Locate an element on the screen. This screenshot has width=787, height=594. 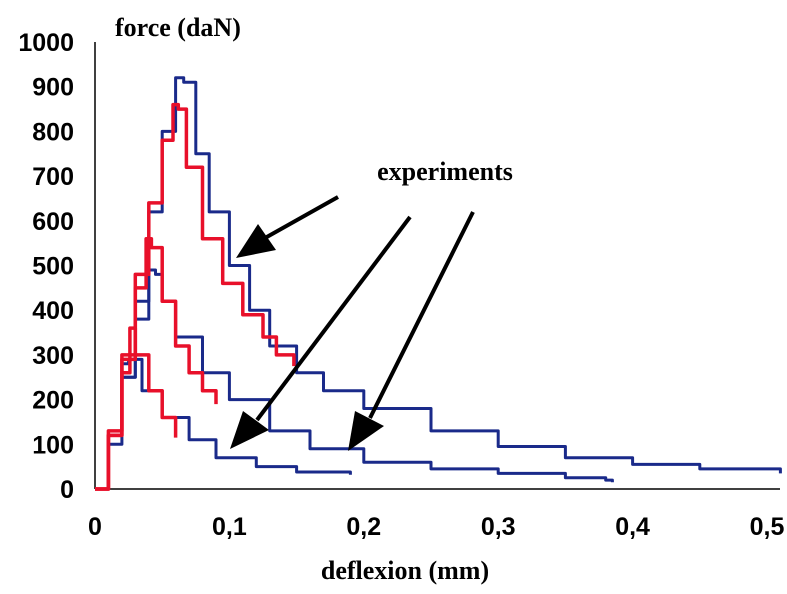
y-tick-label: 300 is located at coordinates (53, 356).